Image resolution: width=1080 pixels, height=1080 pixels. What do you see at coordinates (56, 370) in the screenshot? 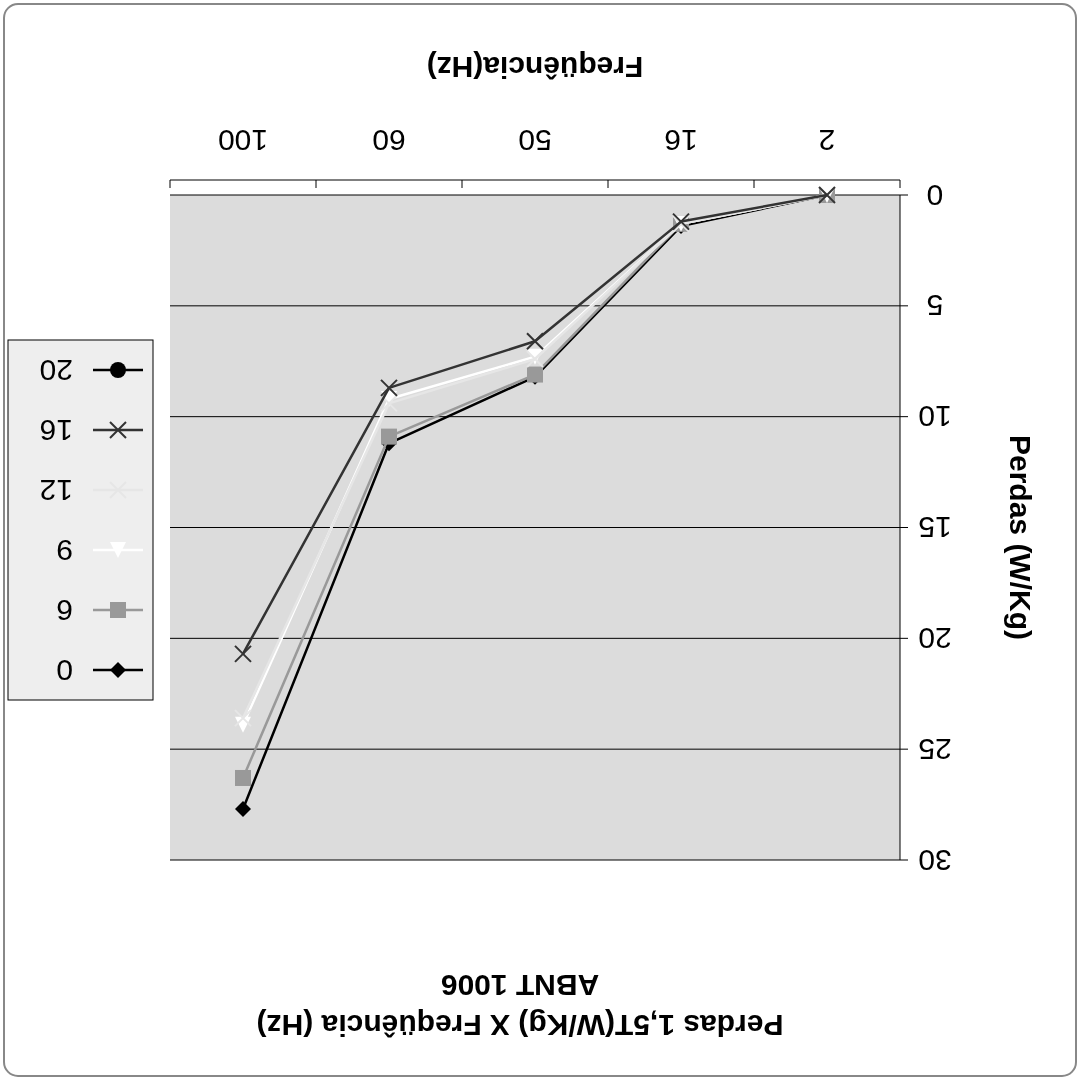
I see `legend-label: 20` at bounding box center [56, 370].